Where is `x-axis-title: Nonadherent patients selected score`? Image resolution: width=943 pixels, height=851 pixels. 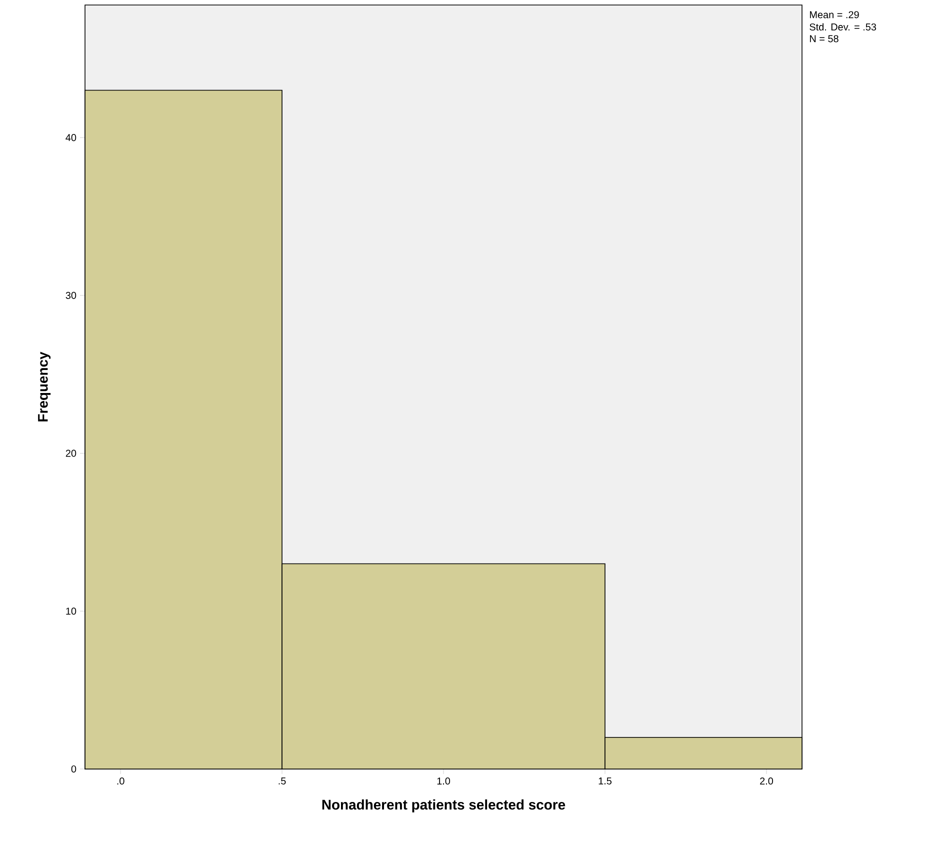 x-axis-title: Nonadherent patients selected score is located at coordinates (444, 805).